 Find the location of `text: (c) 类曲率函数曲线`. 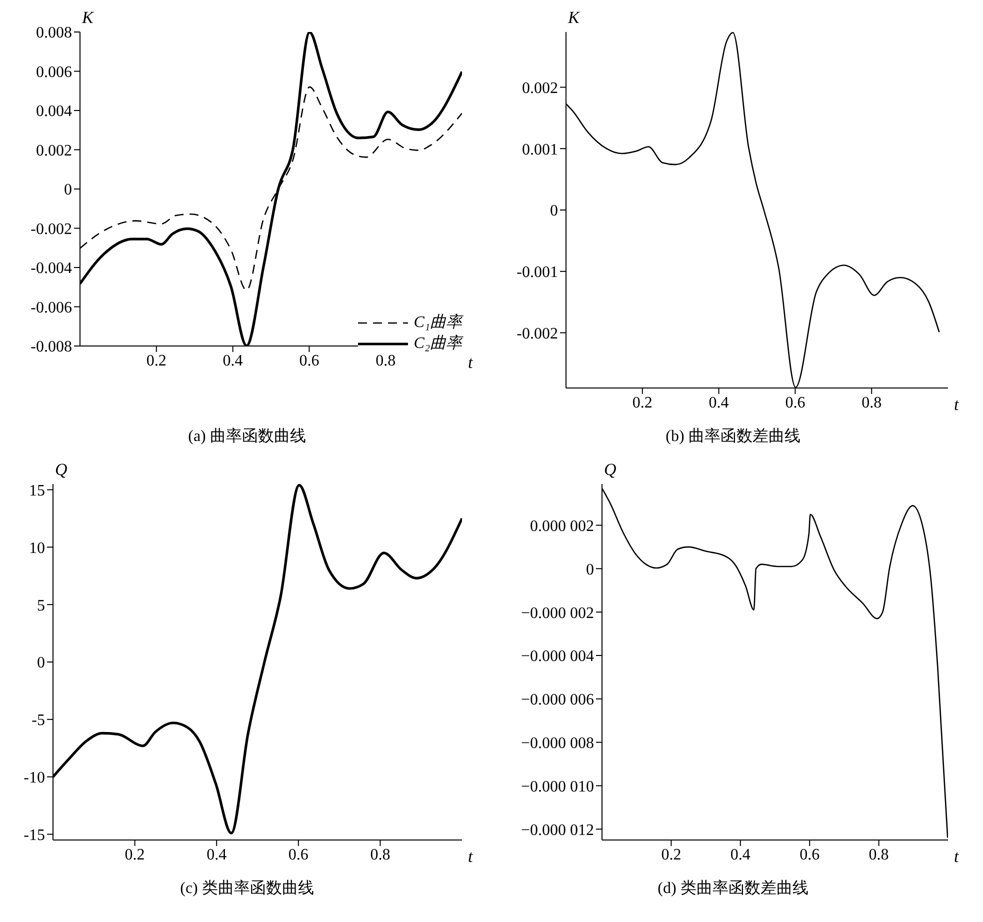

text: (c) 类曲率函数曲线 is located at coordinates (247, 888).